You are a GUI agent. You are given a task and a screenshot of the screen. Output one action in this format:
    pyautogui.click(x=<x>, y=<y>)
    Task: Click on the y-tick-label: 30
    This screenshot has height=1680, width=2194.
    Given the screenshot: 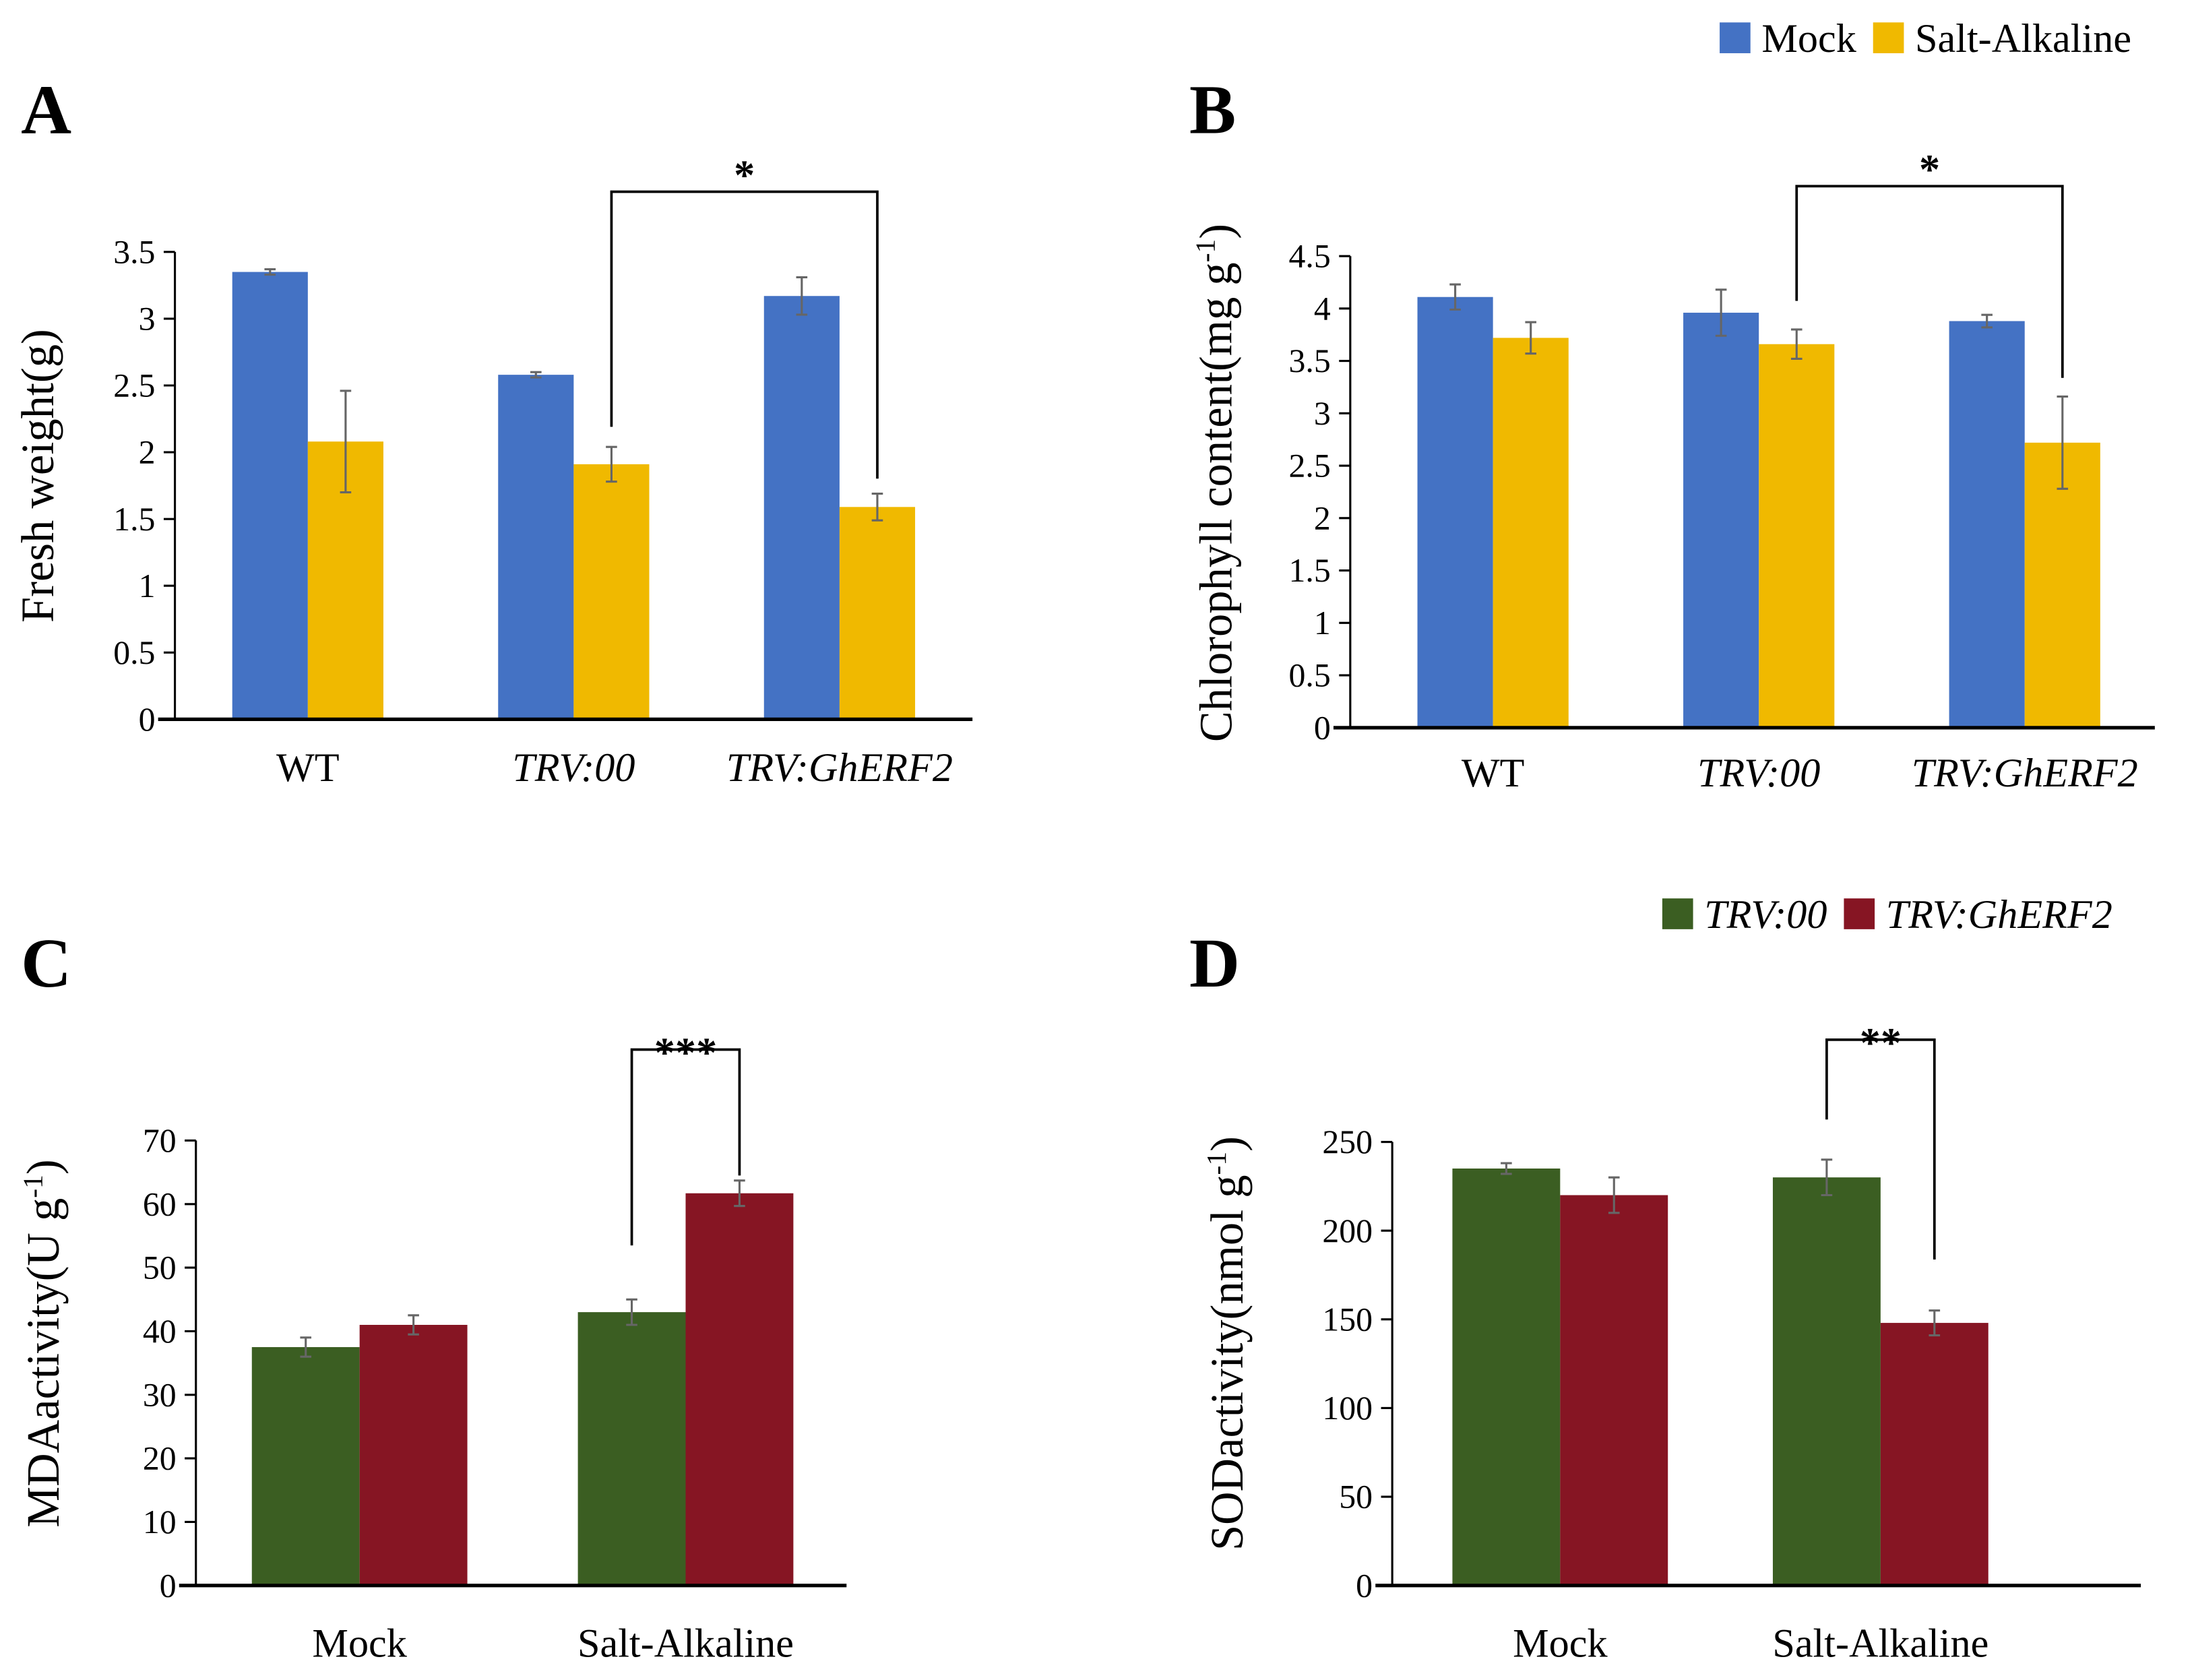 What is the action you would take?
    pyautogui.click(x=160, y=1394)
    